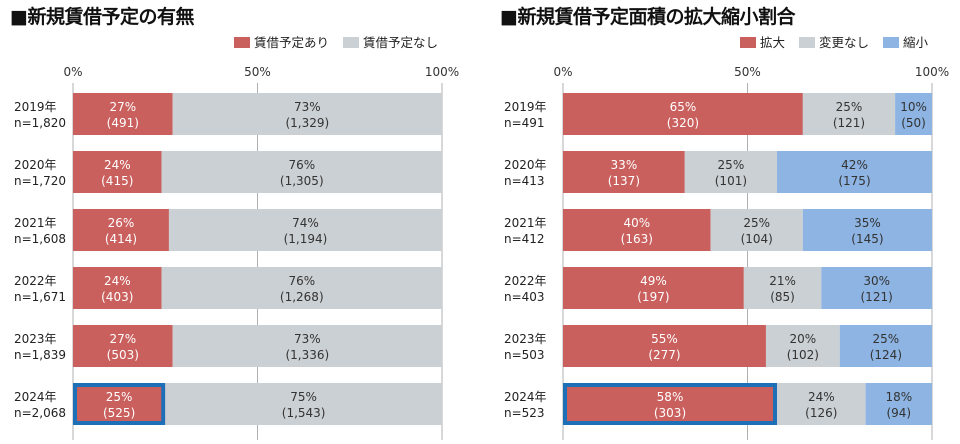 This screenshot has height=444, width=960. Describe the element at coordinates (40, 123) in the screenshot. I see `row-n-label: n=1,820` at that location.